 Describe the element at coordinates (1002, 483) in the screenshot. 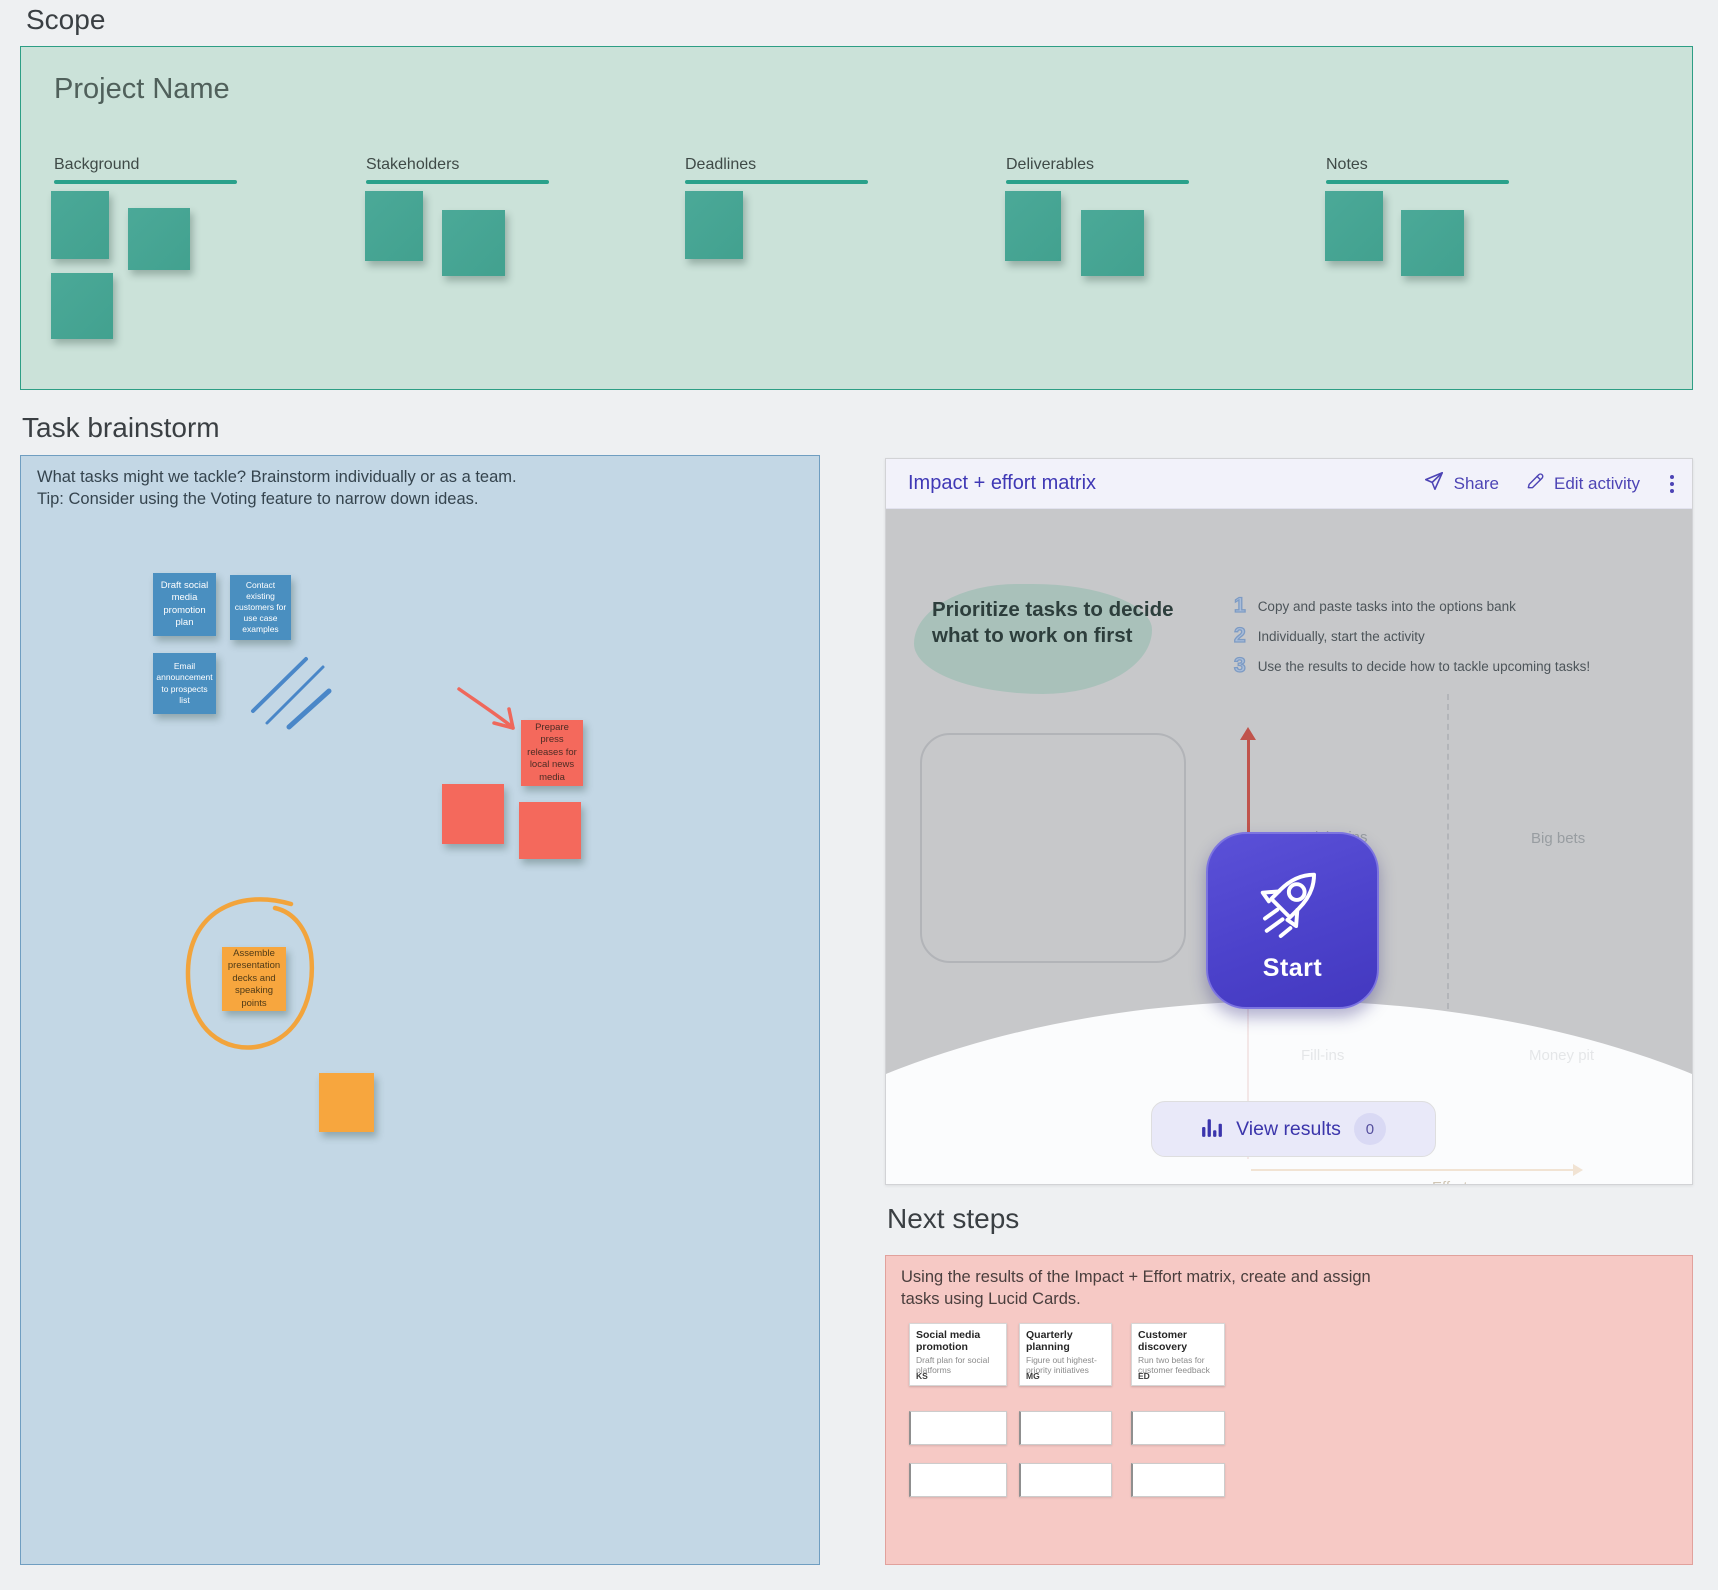

I see `activity-title: Impact + effort matrix` at that location.